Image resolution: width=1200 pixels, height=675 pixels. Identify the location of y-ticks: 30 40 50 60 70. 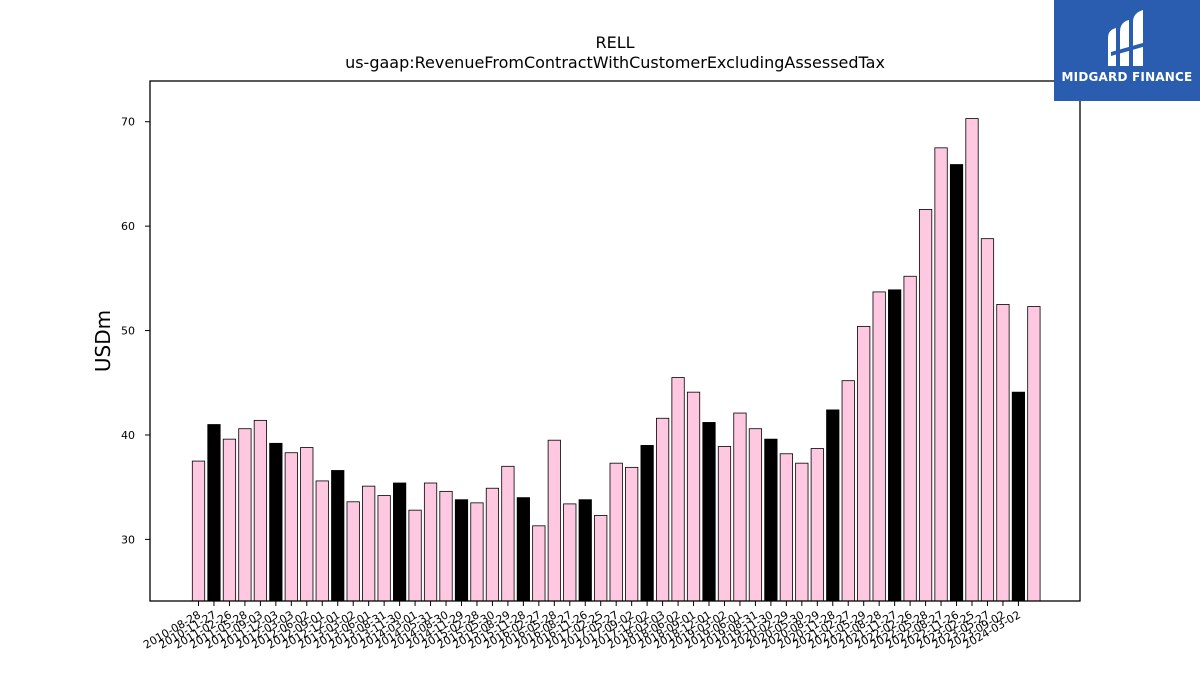
(135, 331).